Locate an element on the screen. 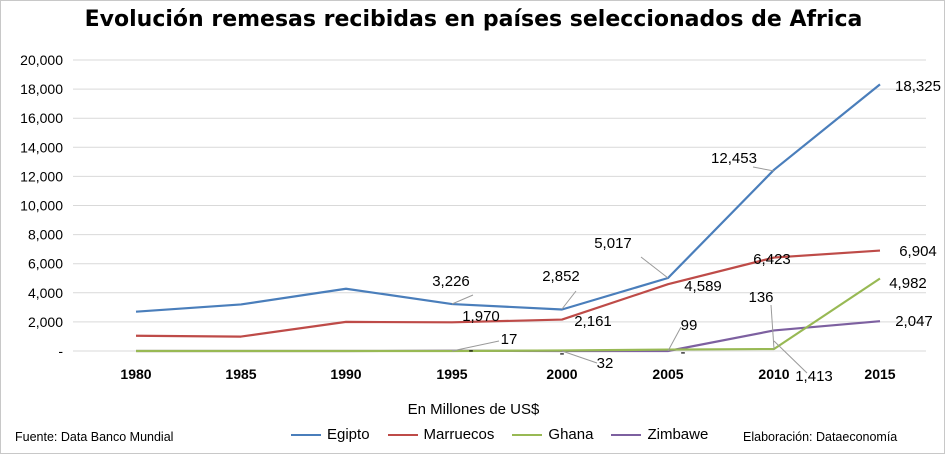 The height and width of the screenshot is (455, 945). legend-swatch-marruecos is located at coordinates (402, 434).